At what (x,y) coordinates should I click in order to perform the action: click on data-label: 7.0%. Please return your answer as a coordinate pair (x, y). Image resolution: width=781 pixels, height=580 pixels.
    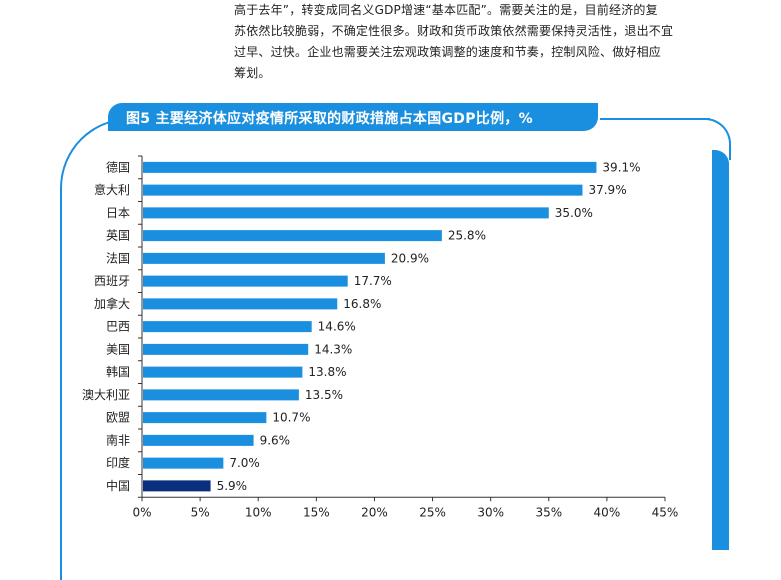
    Looking at the image, I should click on (244, 463).